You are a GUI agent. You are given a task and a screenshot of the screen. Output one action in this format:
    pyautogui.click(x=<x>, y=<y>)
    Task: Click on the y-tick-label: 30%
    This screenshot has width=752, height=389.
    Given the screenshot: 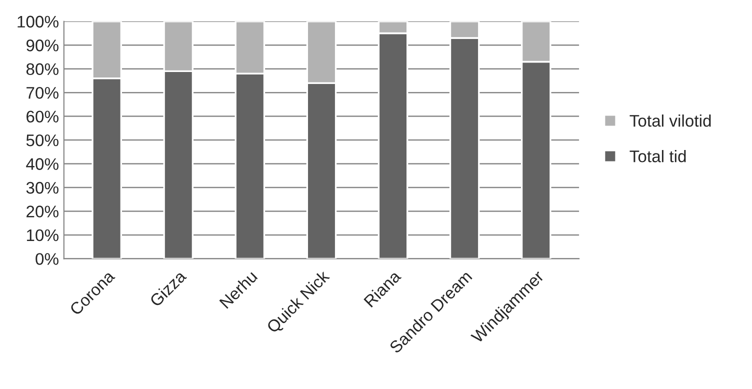 What is the action you would take?
    pyautogui.click(x=42, y=188)
    